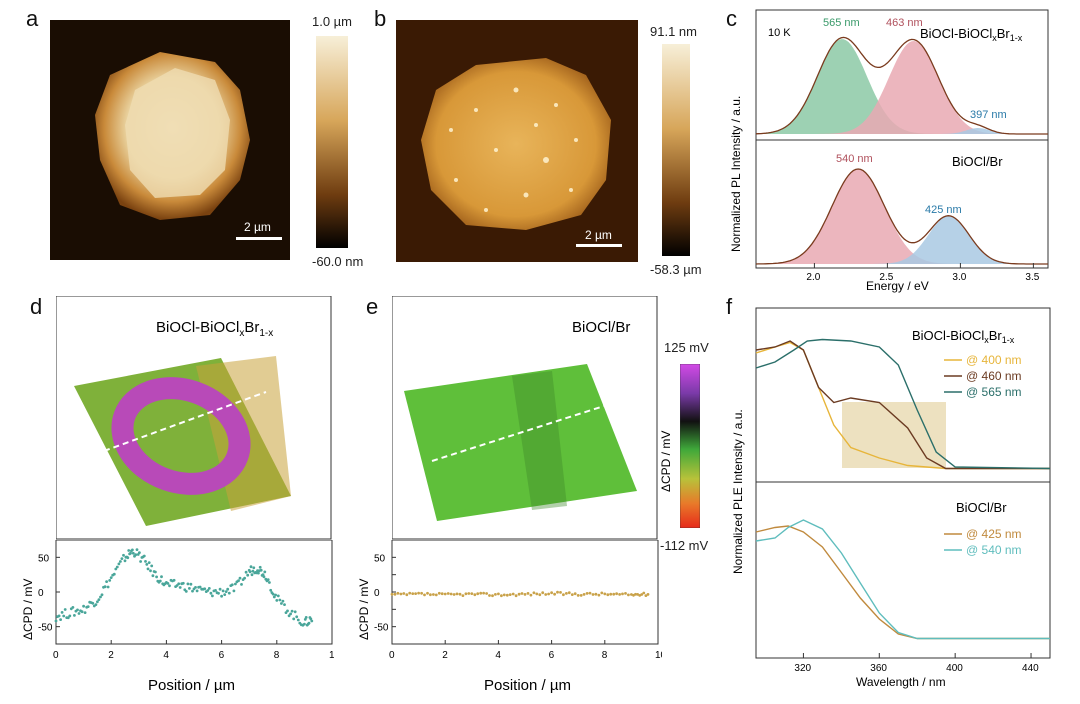 The image size is (1080, 704). What do you see at coordinates (184, 587) in the screenshot?
I see `cpd-d-series` at bounding box center [184, 587].